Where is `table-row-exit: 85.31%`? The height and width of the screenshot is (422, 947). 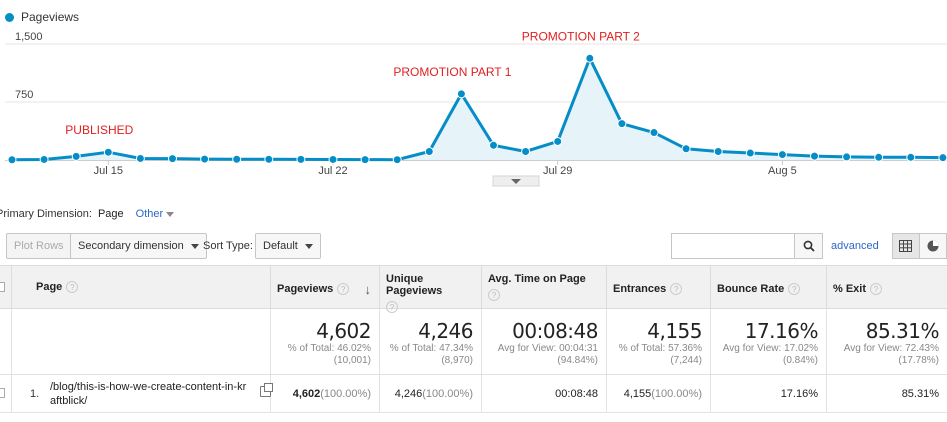 table-row-exit: 85.31% is located at coordinates (887, 394).